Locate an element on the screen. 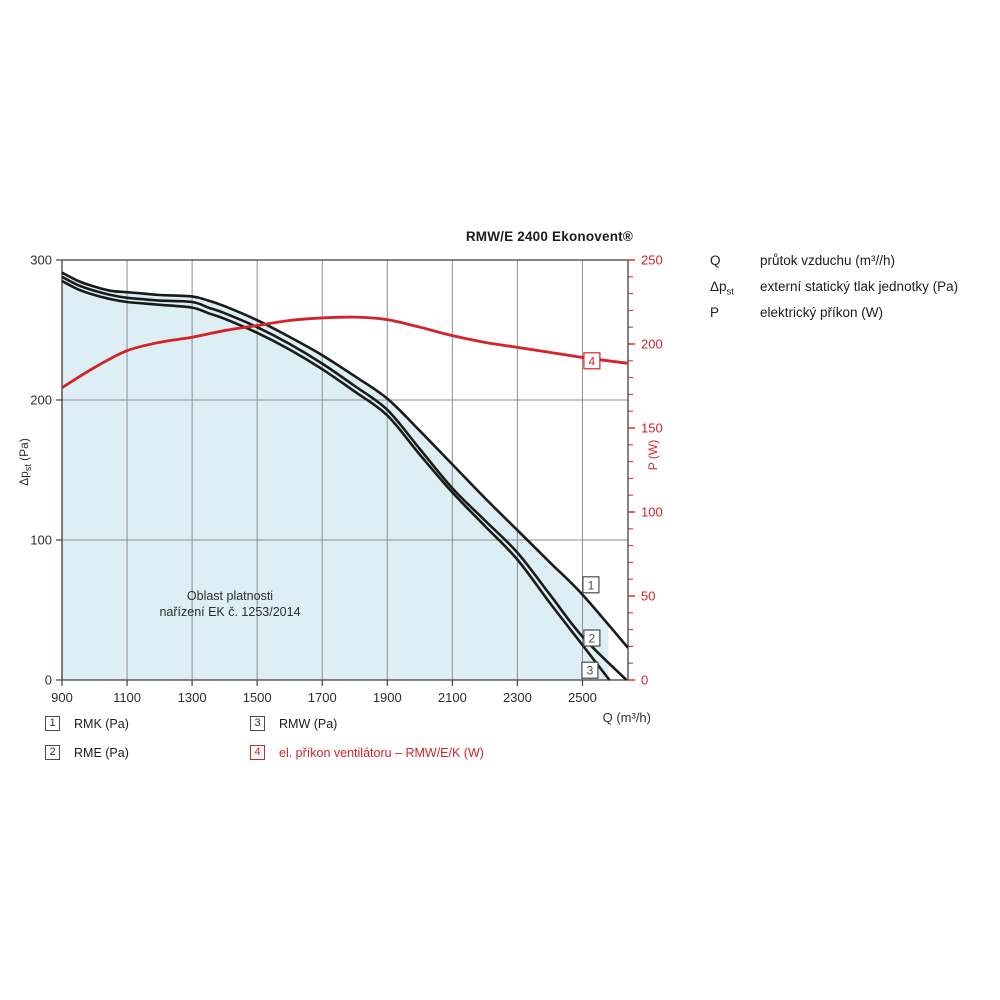 This screenshot has width=1000, height=1000. legend-marker-1: 1 is located at coordinates (52, 723).